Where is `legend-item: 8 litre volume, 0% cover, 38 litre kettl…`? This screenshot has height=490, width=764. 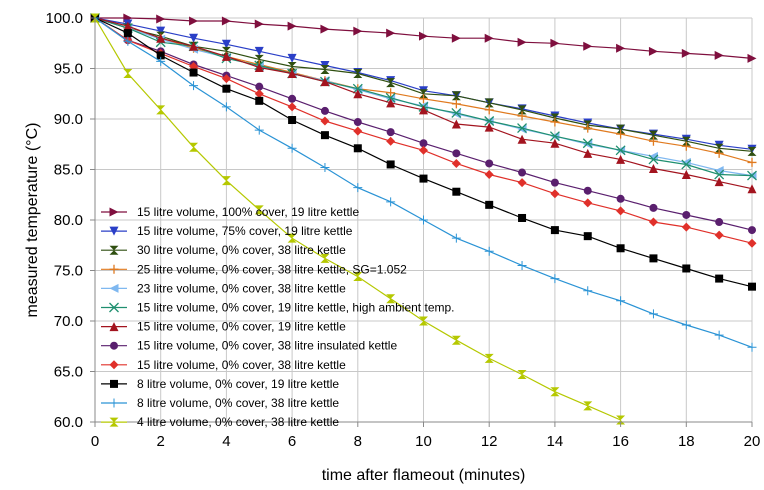 legend-item: 8 litre volume, 0% cover, 38 litre kettl… is located at coordinates (220, 403).